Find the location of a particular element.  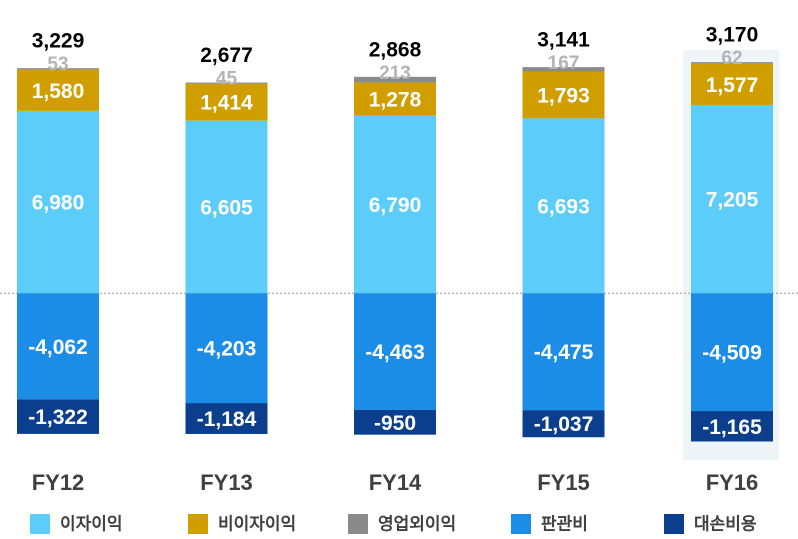

value-label: 1,580 is located at coordinates (58, 91).